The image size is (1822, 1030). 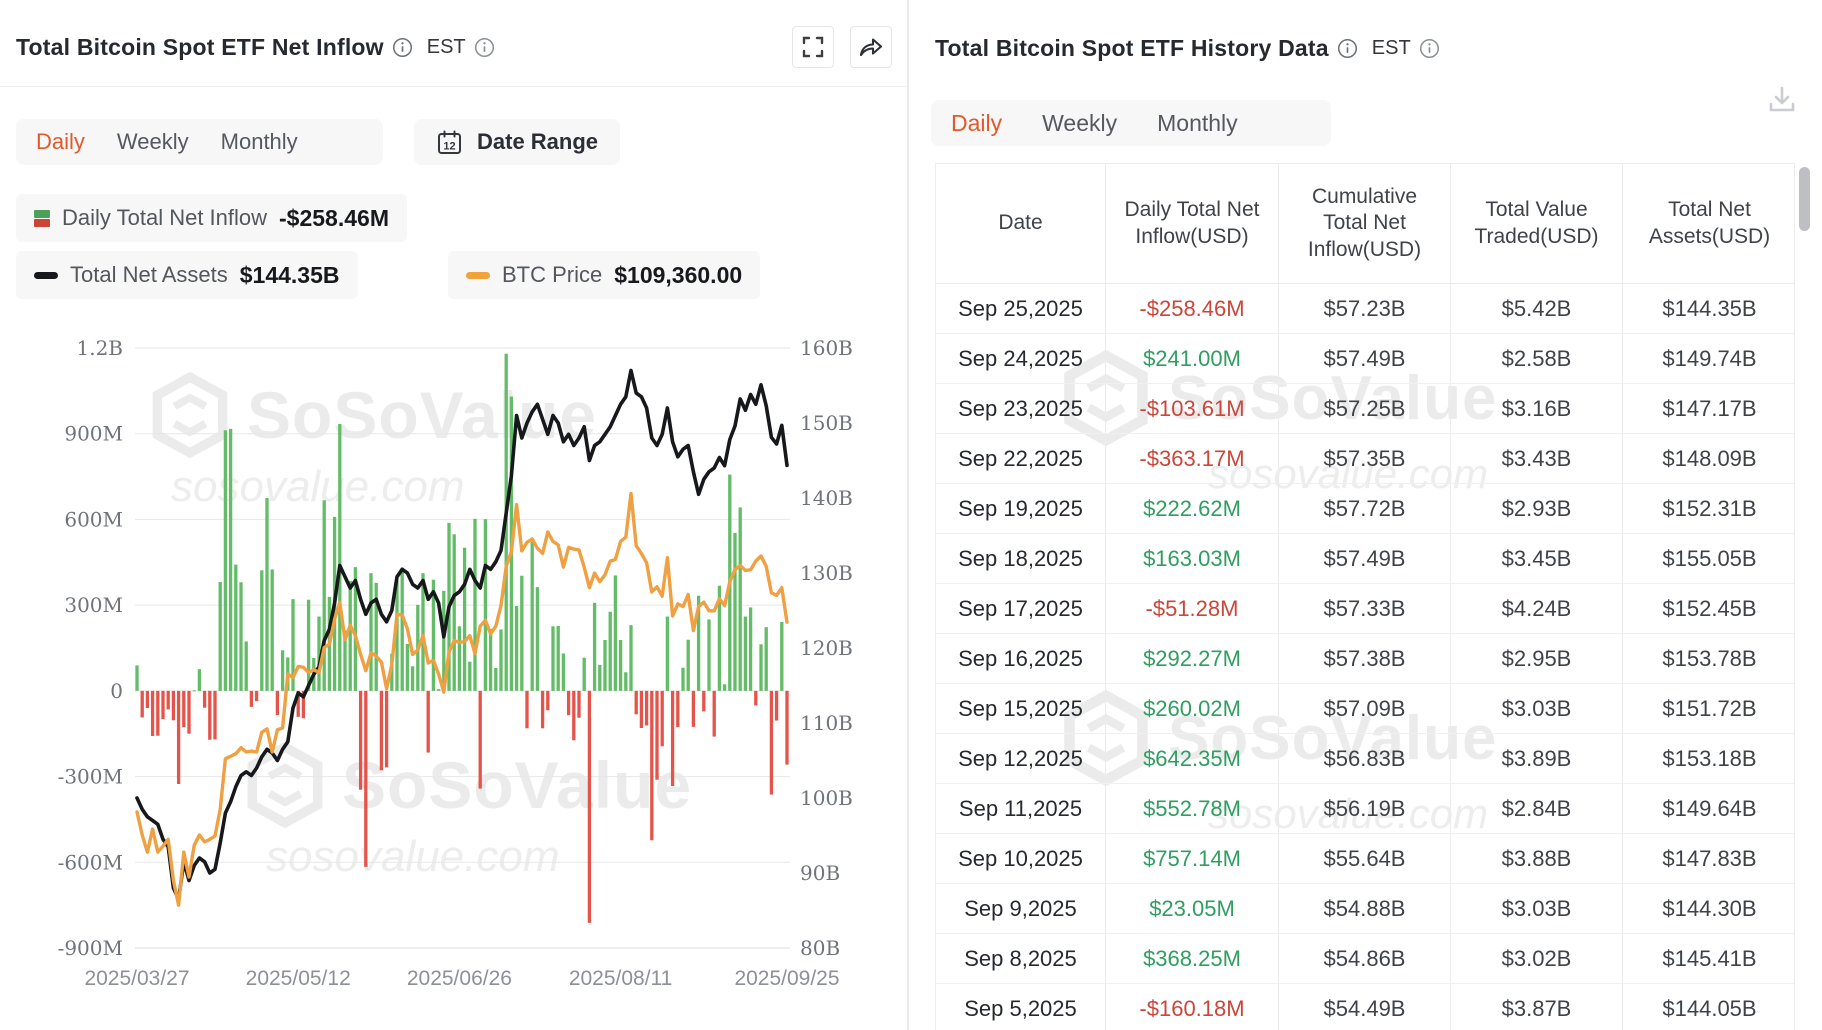 I want to click on daily-net-inflow-cell: $222.62M, so click(x=1192, y=508).